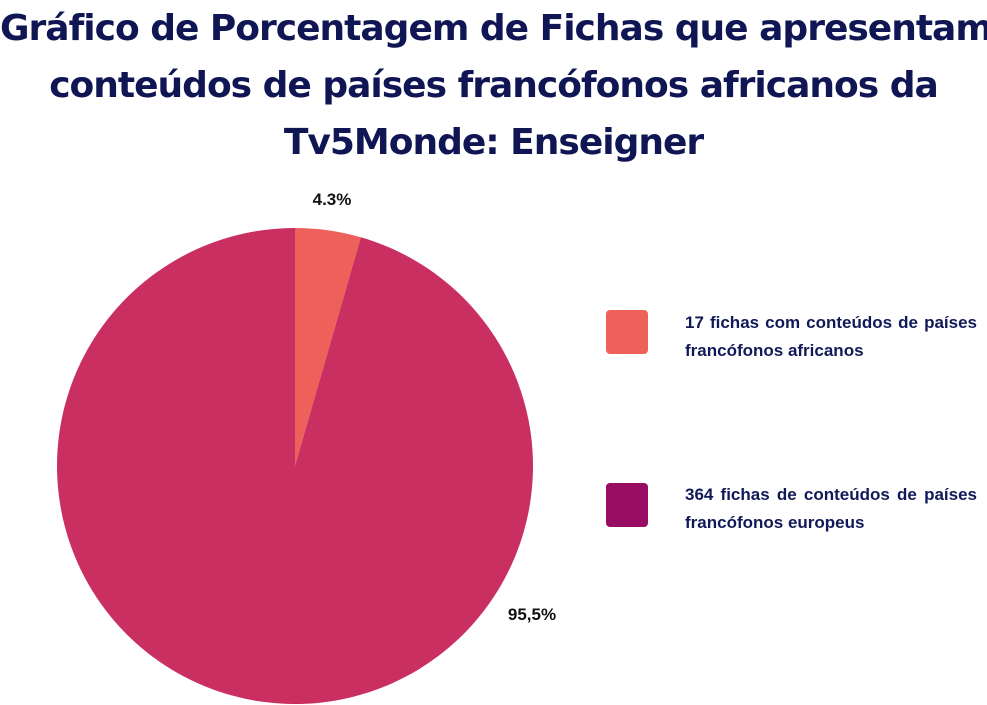 The height and width of the screenshot is (705, 987). What do you see at coordinates (493, 142) in the screenshot?
I see `chart-title-line-3: Tv5Monde: Enseigner` at bounding box center [493, 142].